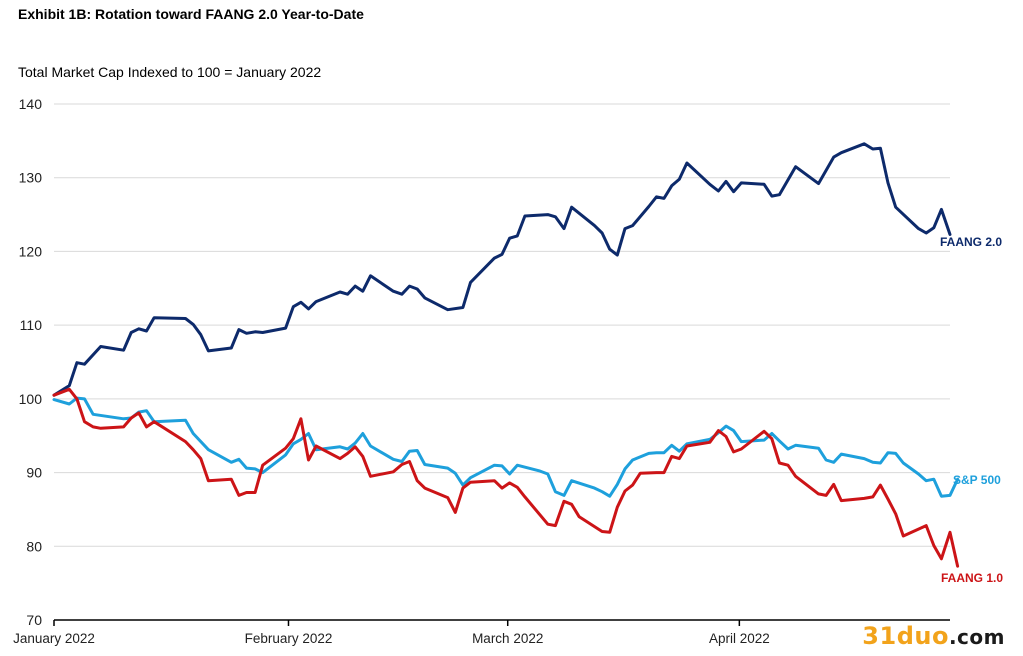 This screenshot has width=1023, height=656. What do you see at coordinates (31, 399) in the screenshot?
I see `y-tick-label: 100` at bounding box center [31, 399].